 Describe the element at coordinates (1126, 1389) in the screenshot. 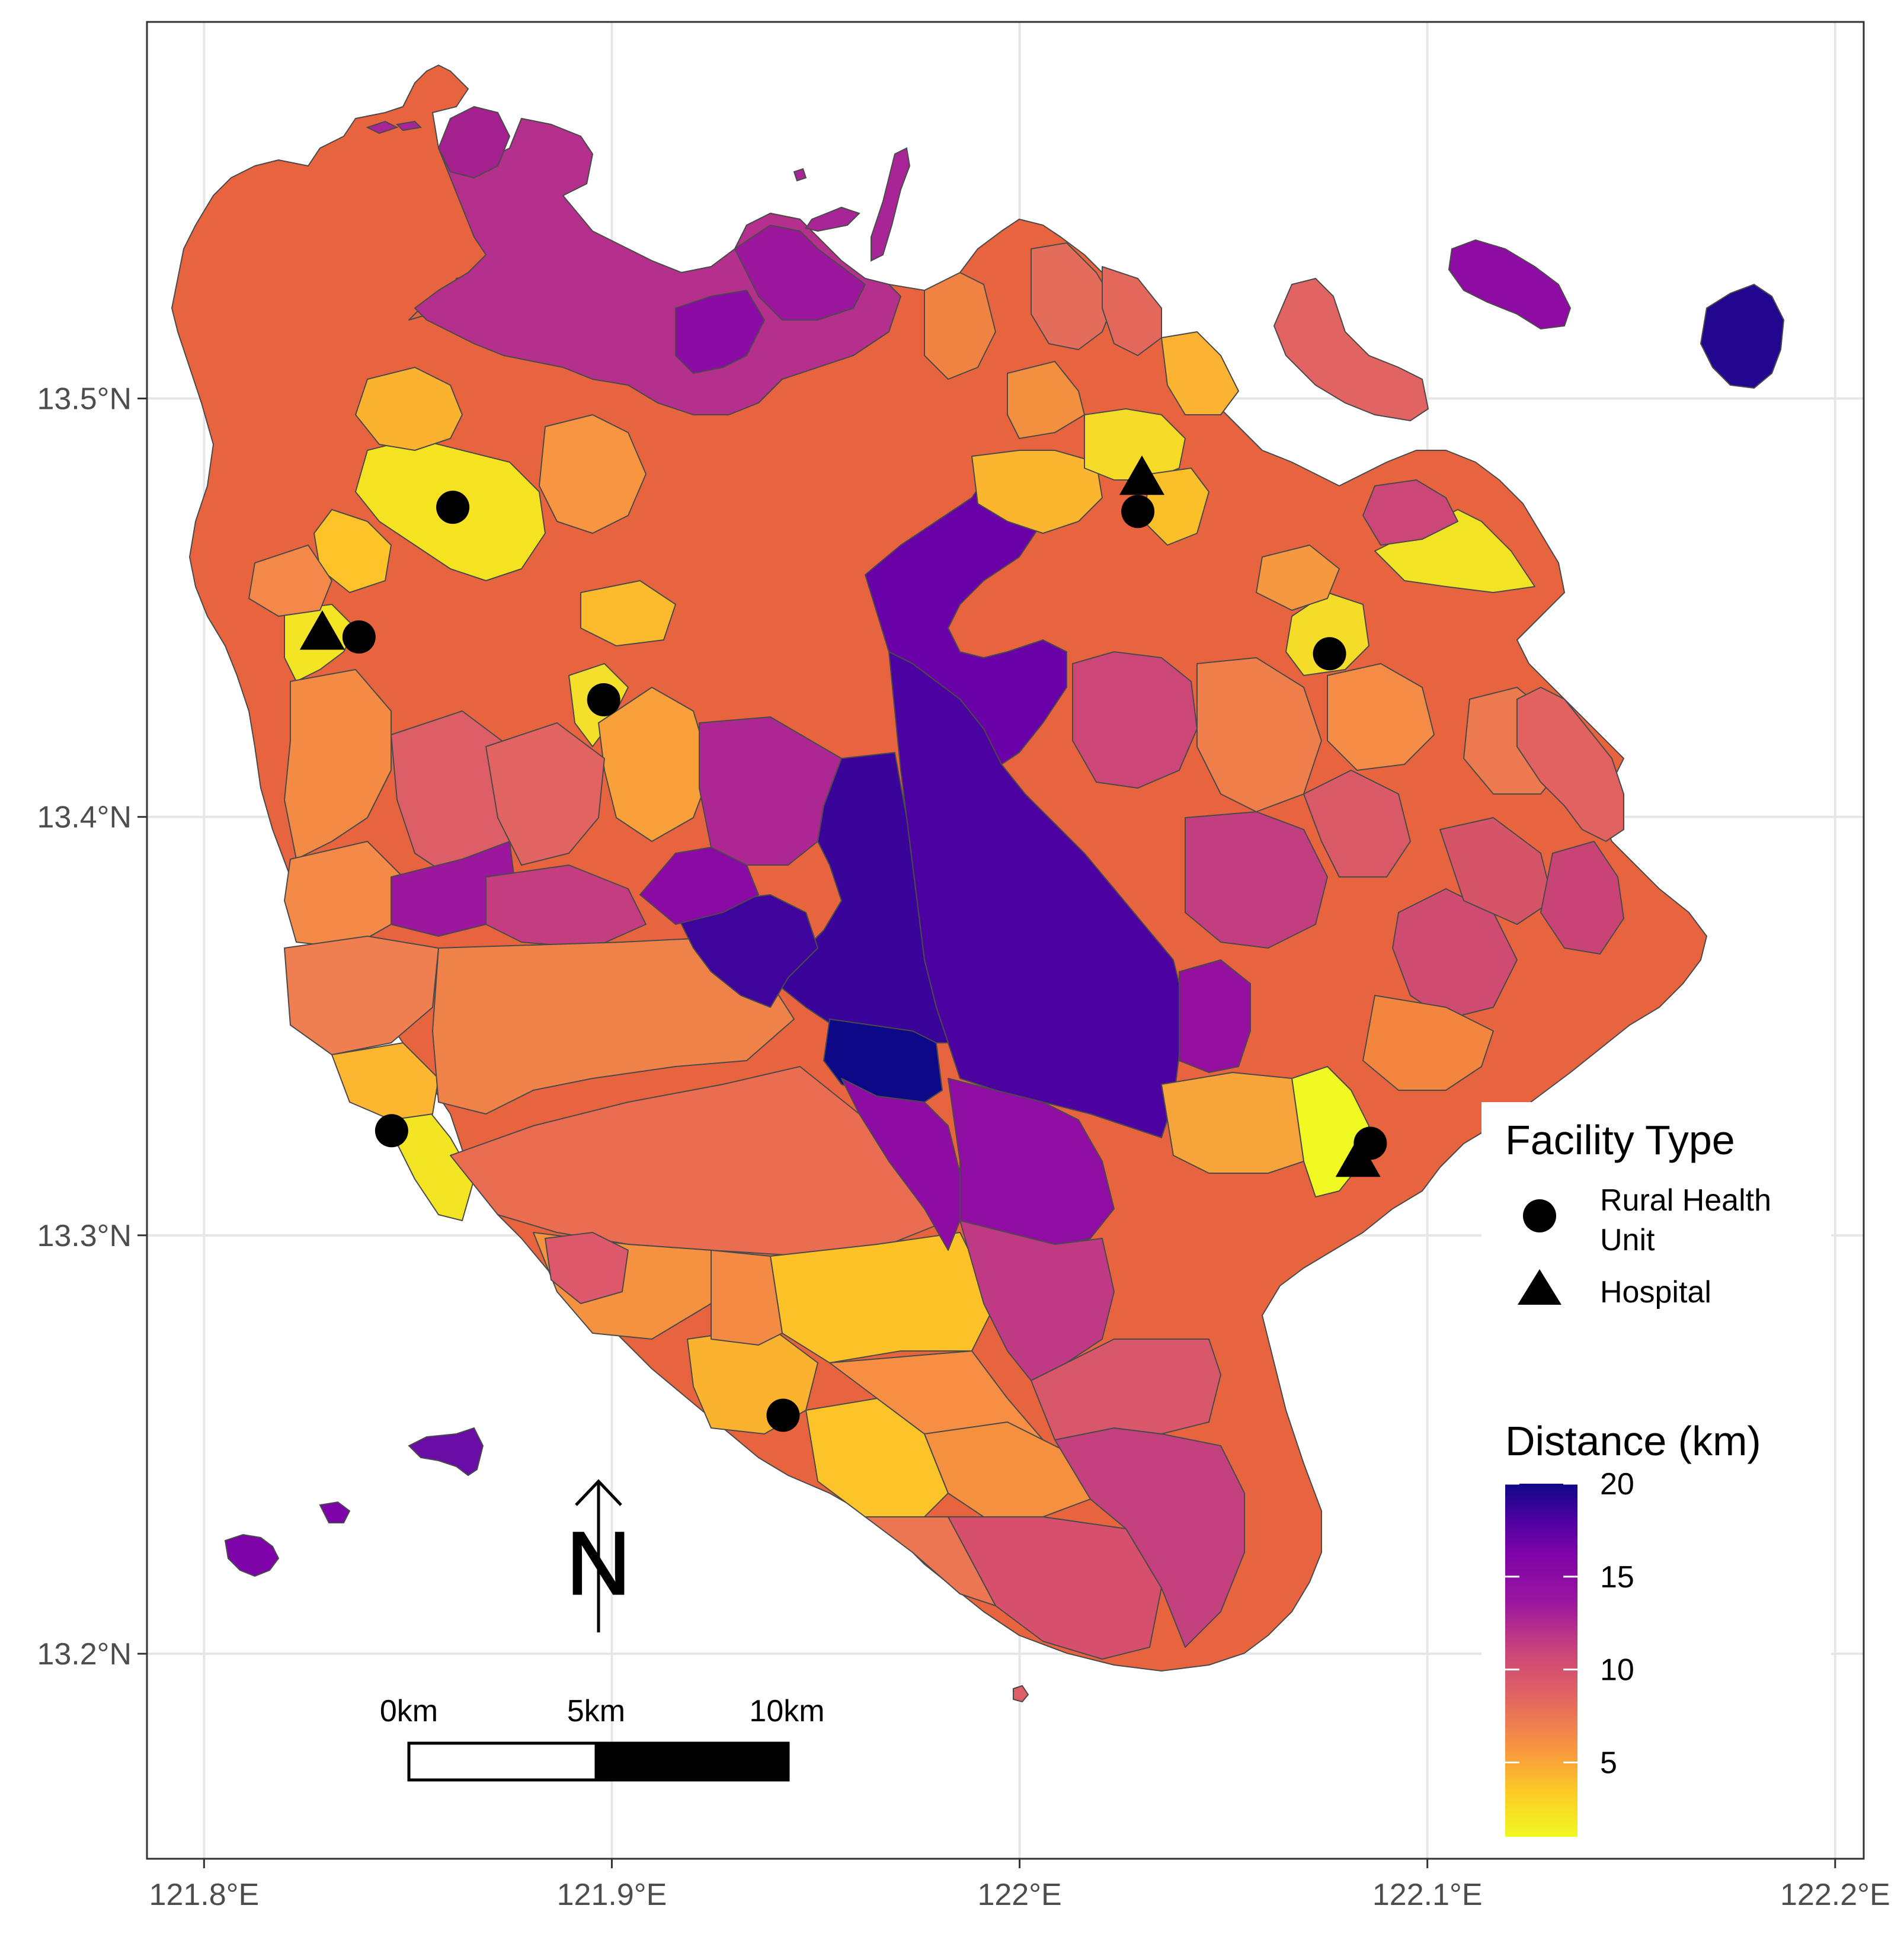

I see `region-center-red-south` at that location.